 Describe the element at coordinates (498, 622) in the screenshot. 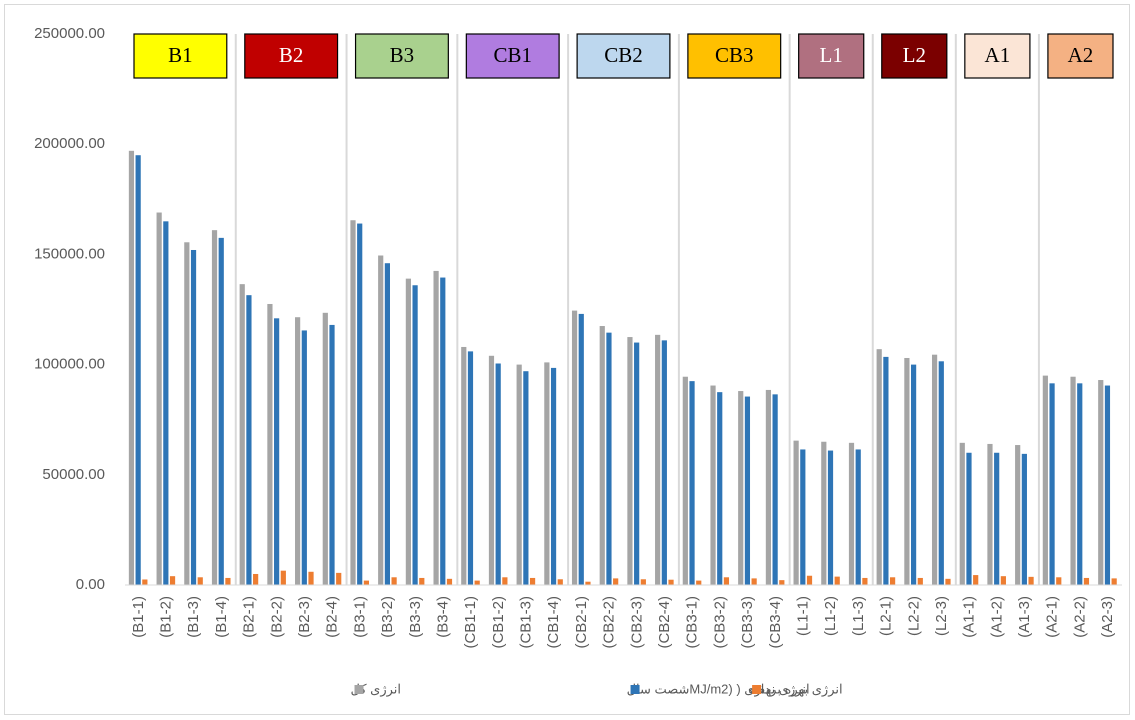

I see `x-tick-label: (CB1-2)` at that location.